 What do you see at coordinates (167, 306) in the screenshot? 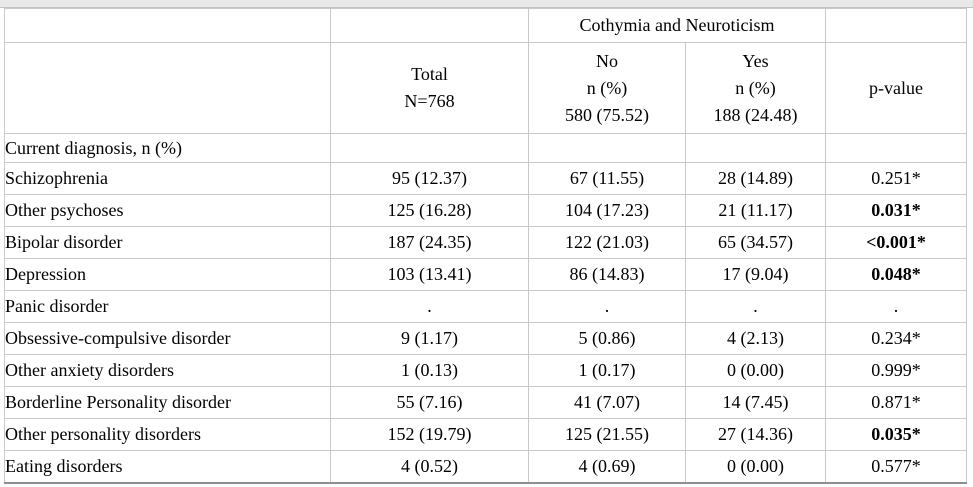
I see `row-label: Panic disorder` at bounding box center [167, 306].